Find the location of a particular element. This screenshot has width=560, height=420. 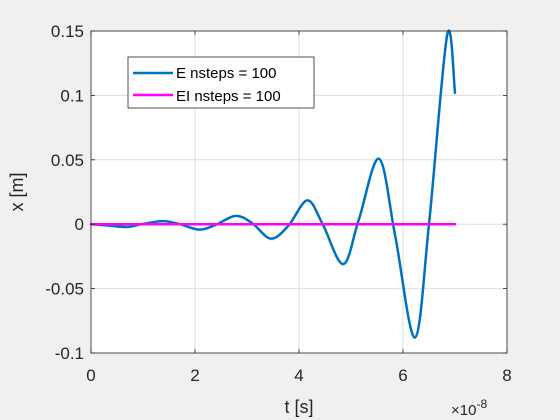

x-axis-label: t [s] is located at coordinates (298, 407).